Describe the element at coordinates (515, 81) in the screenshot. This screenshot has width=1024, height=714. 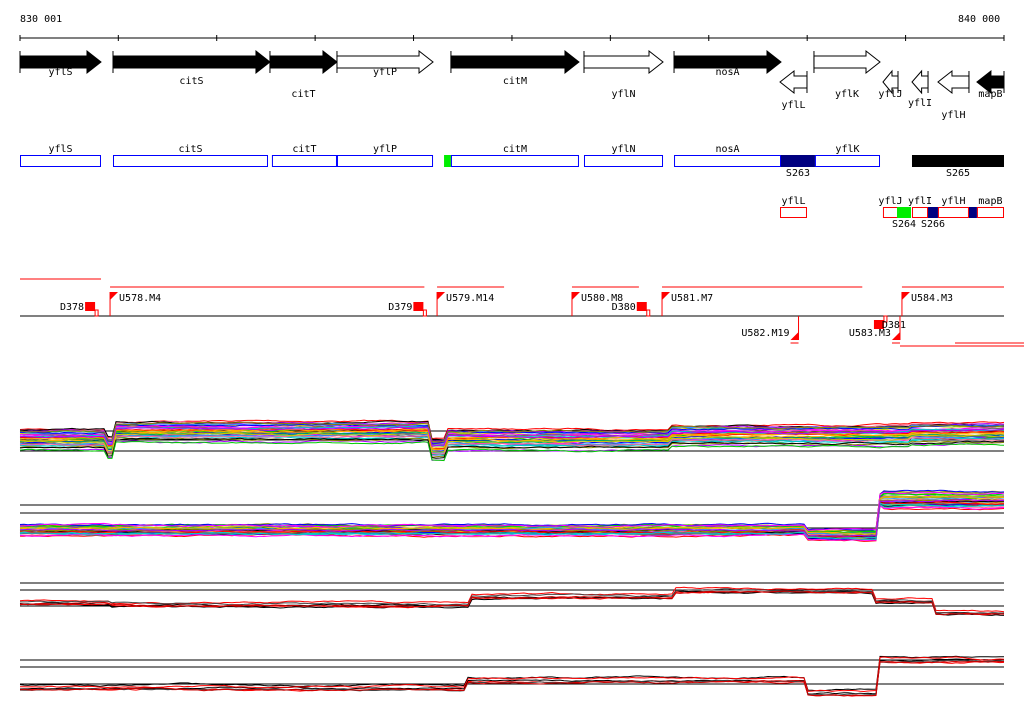
I see `gene-label-citM: citM` at that location.